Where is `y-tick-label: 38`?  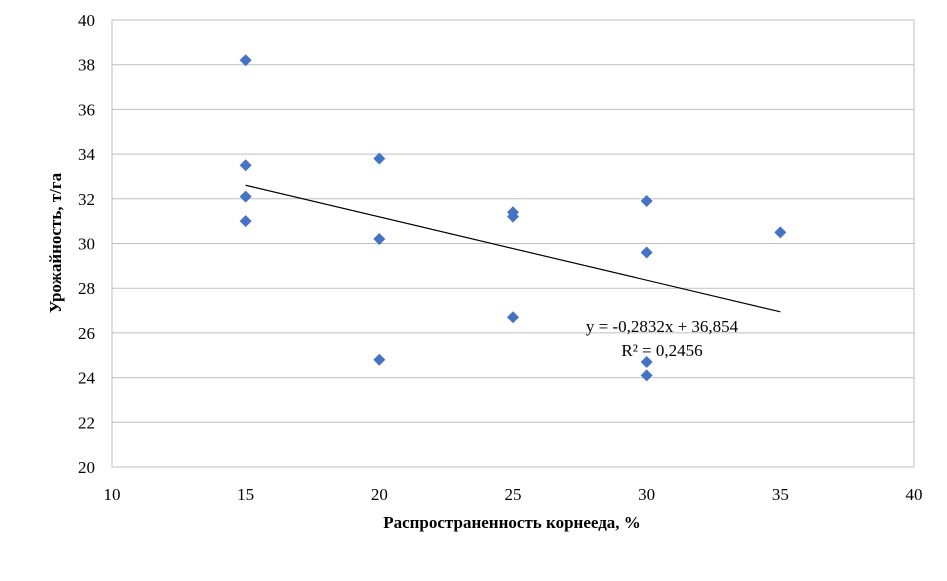
y-tick-label: 38 is located at coordinates (86, 65).